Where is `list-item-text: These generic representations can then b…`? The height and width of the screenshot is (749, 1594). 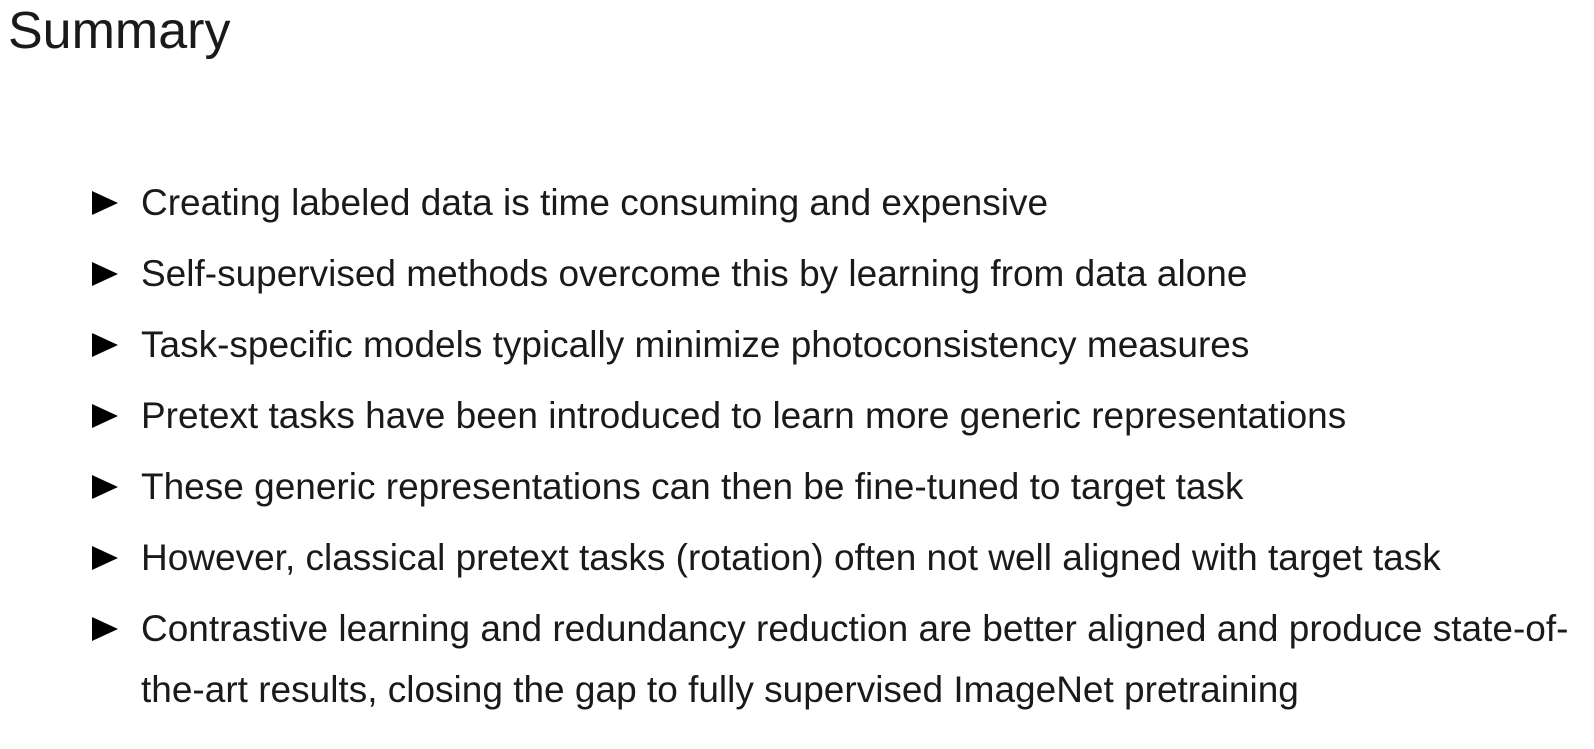 list-item-text: These generic representations can then b… is located at coordinates (692, 486).